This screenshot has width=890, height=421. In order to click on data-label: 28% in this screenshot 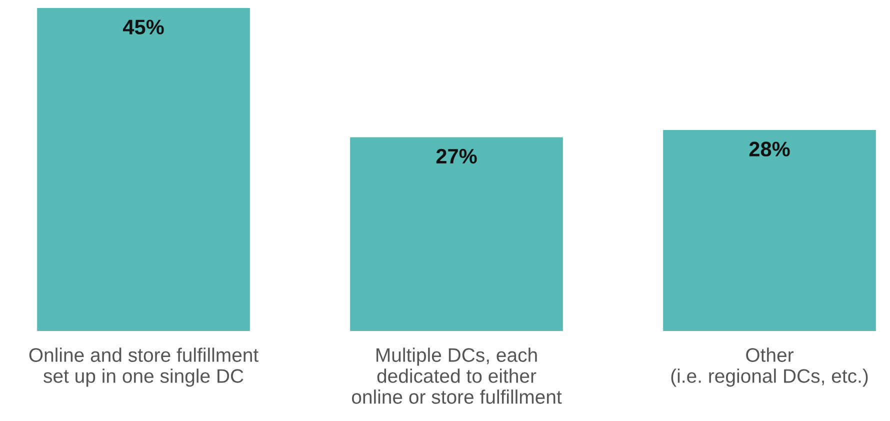, I will do `click(769, 149)`.